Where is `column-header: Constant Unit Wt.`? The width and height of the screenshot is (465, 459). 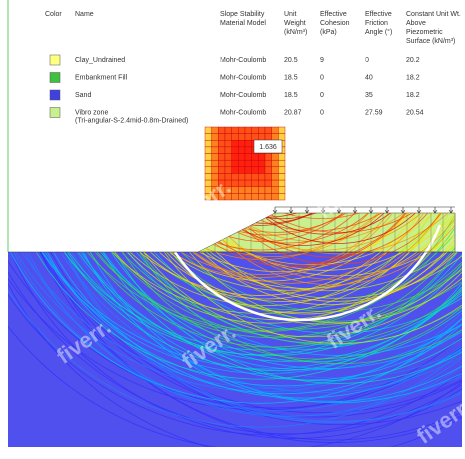 column-header: Constant Unit Wt. is located at coordinates (433, 14).